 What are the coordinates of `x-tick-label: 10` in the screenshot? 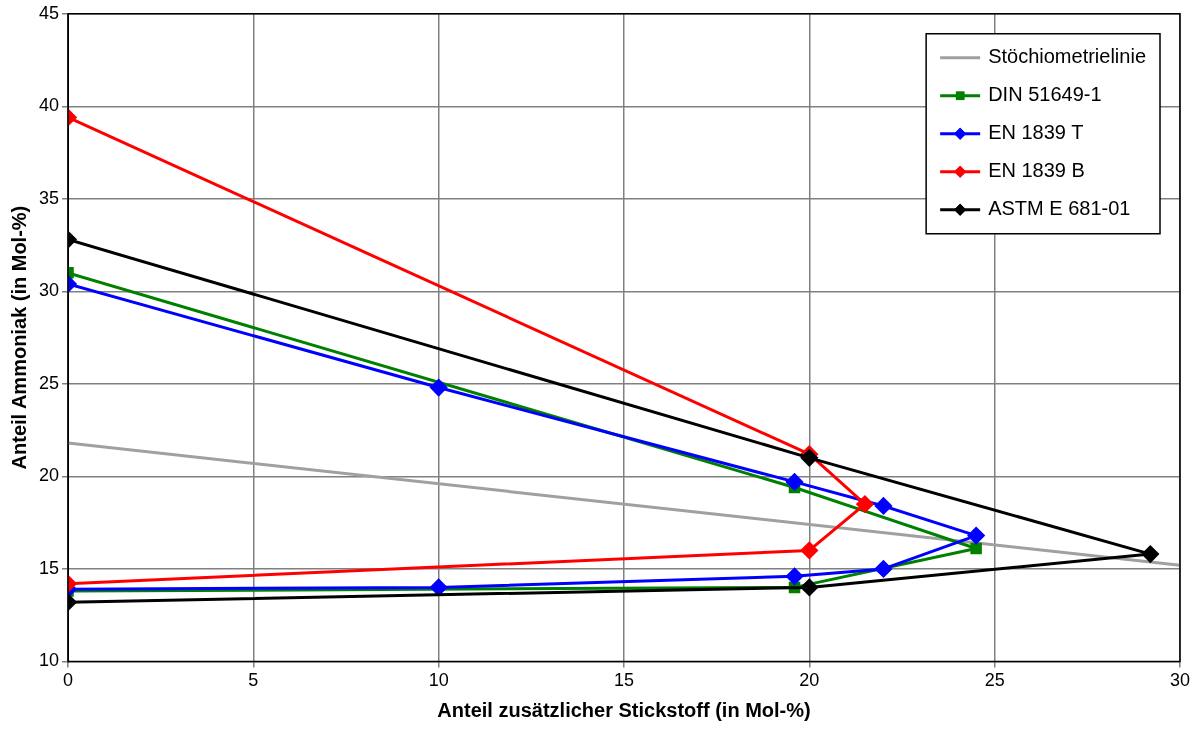 It's located at (438, 680).